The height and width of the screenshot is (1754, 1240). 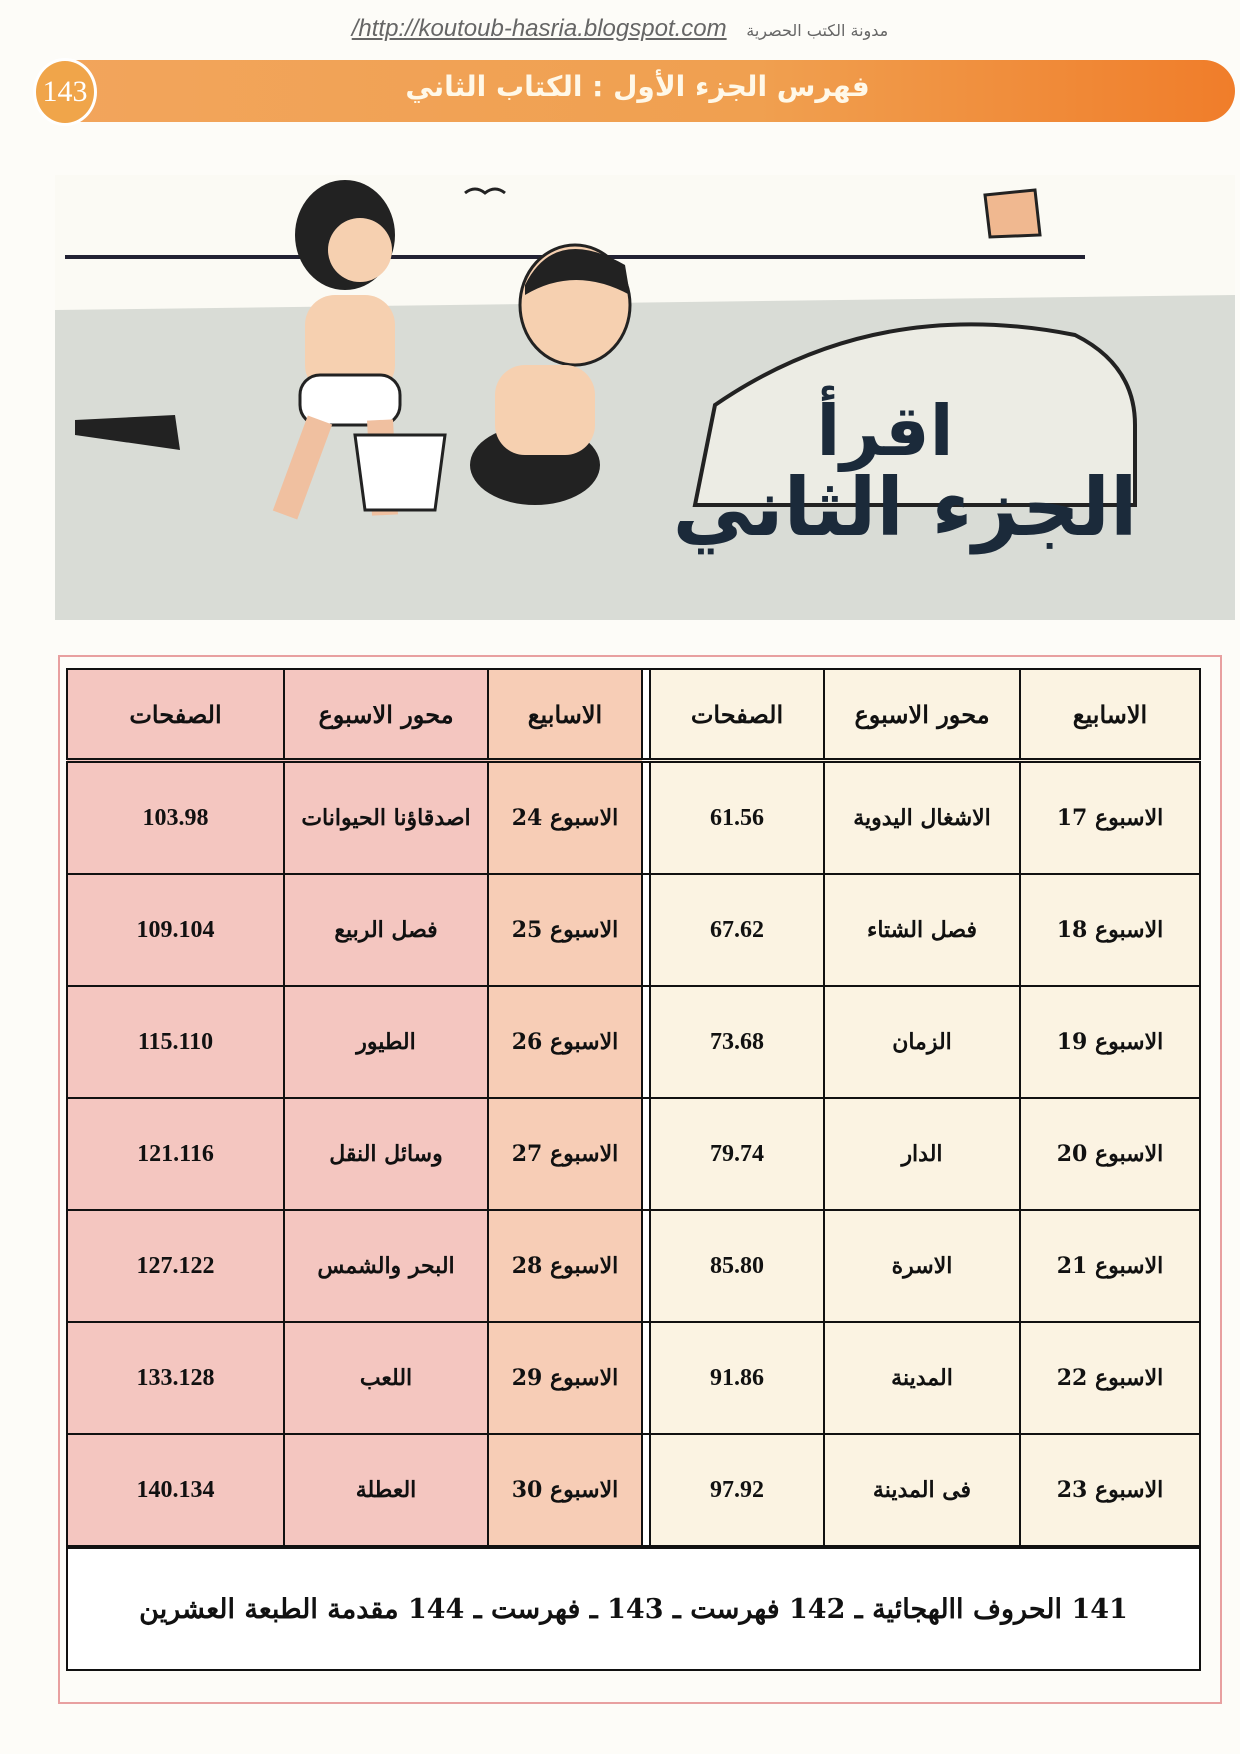 What do you see at coordinates (565, 930) in the screenshot?
I see `week-cell: الاسبوع 25` at bounding box center [565, 930].